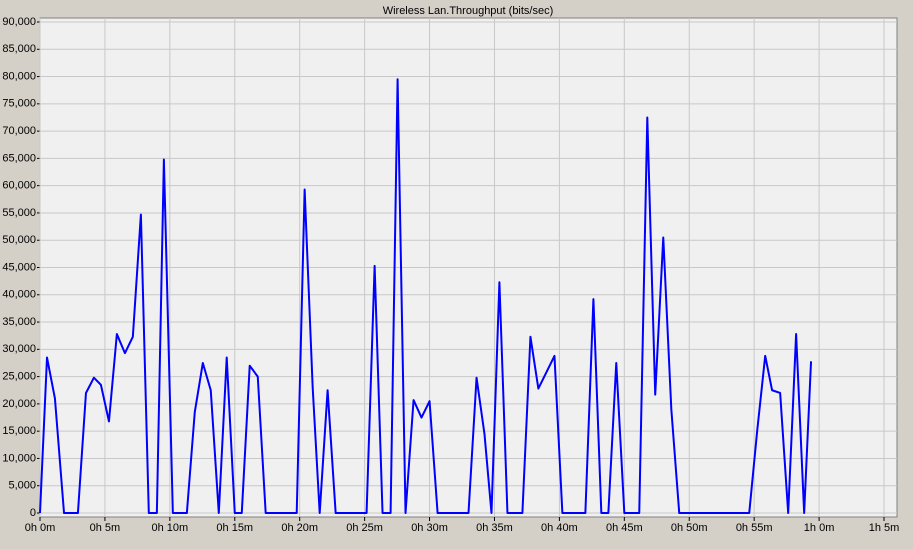 Image resolution: width=913 pixels, height=549 pixels. I want to click on x-tick-label: 1h 5m, so click(884, 528).